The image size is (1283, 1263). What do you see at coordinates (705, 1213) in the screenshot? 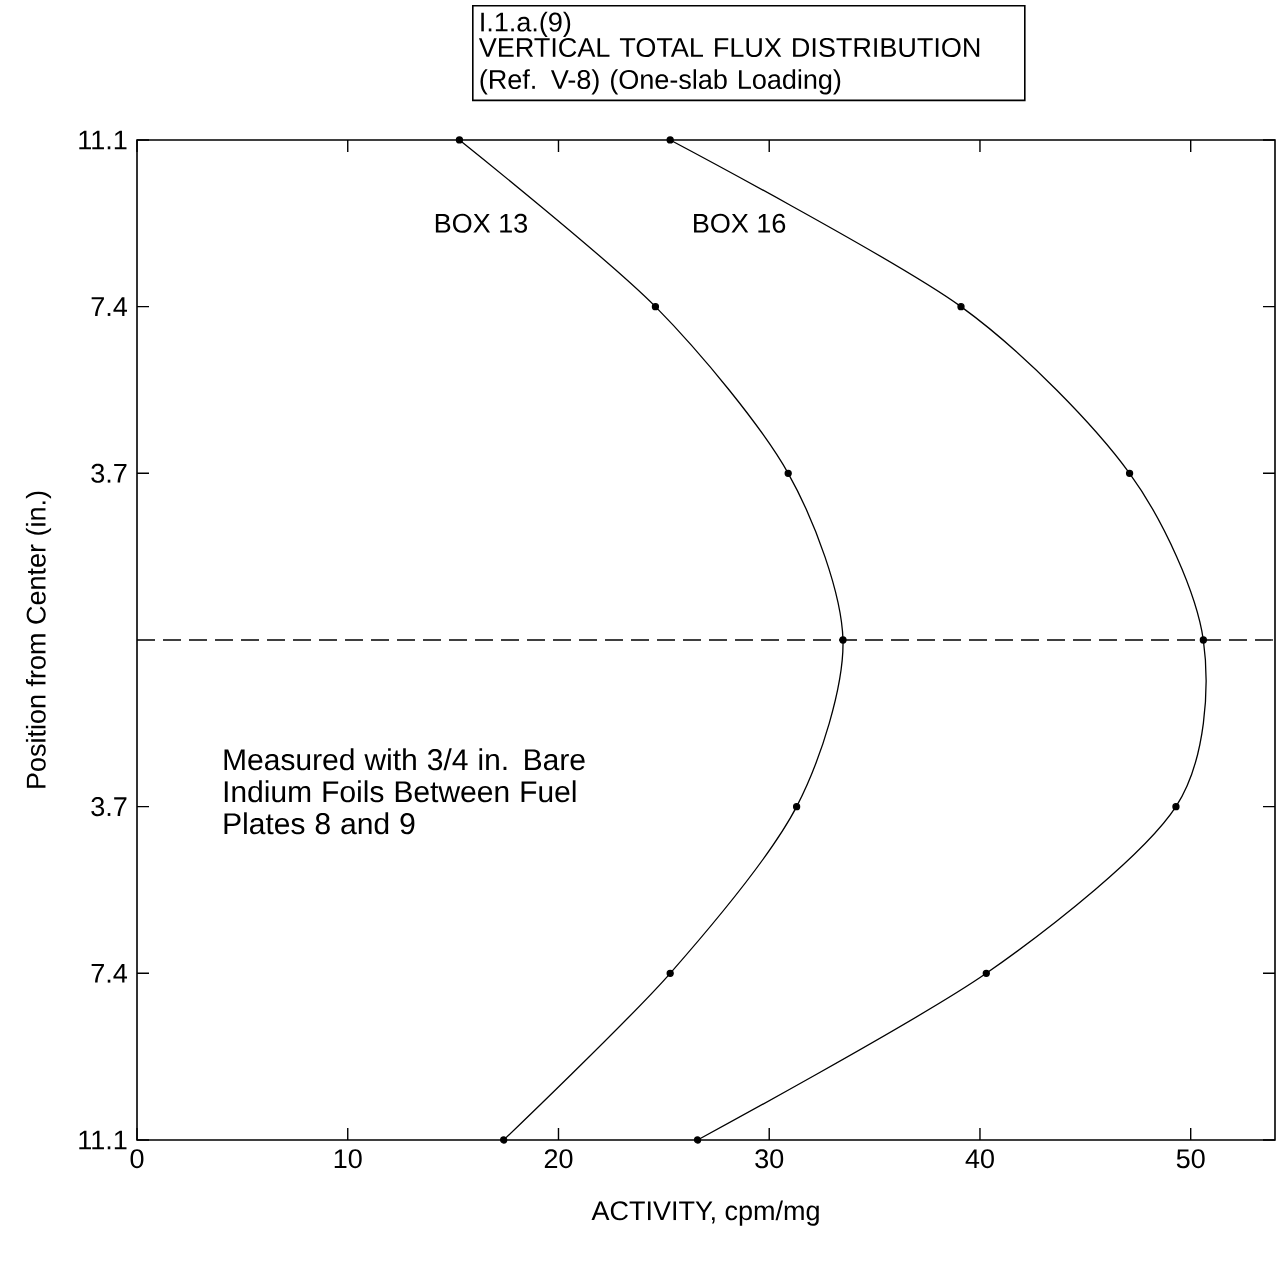
I see `x-axis-title: ACTIVITY, cpm/mg` at bounding box center [705, 1213].